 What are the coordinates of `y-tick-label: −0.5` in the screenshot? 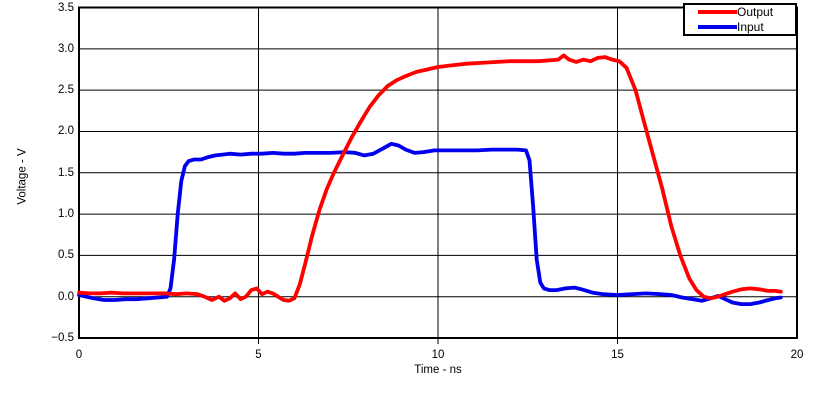 It's located at (62, 338).